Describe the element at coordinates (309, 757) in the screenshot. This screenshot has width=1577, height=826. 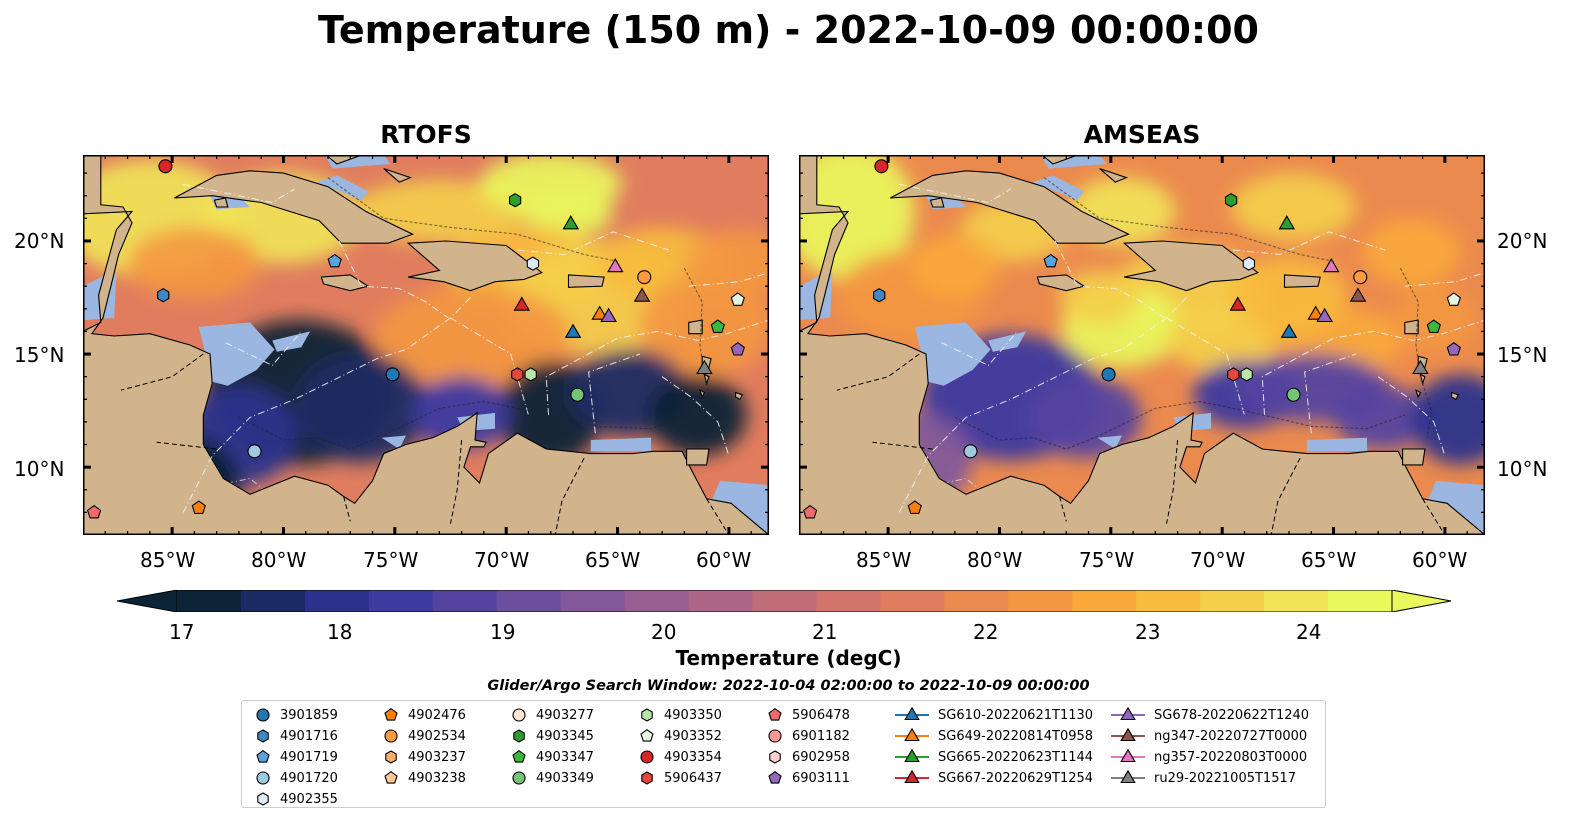
I see `legend-label: 4901719` at that location.